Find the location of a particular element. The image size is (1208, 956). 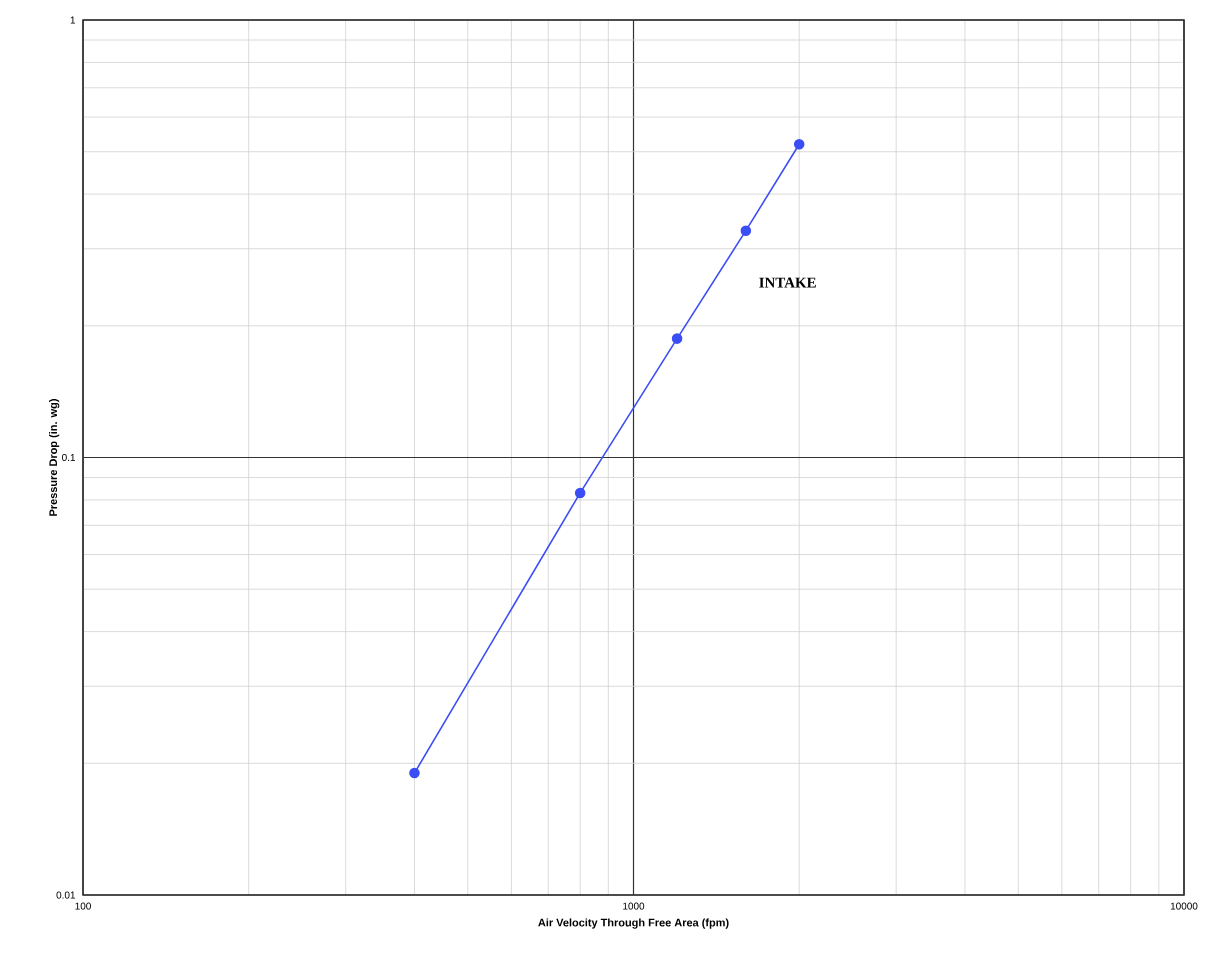

x-tick-label: 10000 is located at coordinates (1184, 906).